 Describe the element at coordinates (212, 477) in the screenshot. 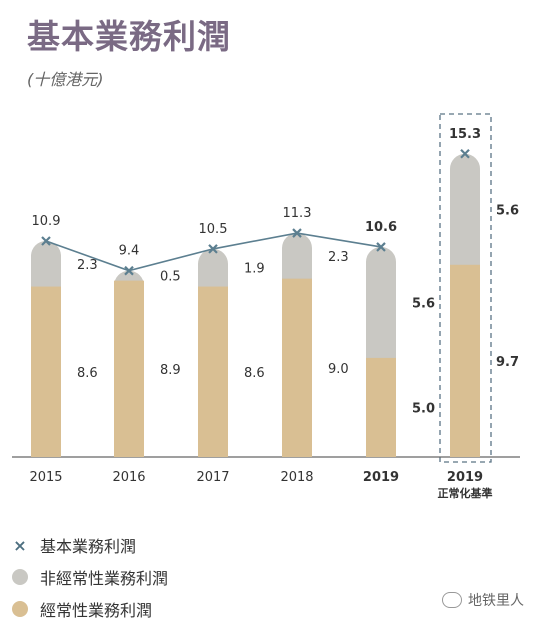

I see `x-tick-label-2: 2017` at that location.